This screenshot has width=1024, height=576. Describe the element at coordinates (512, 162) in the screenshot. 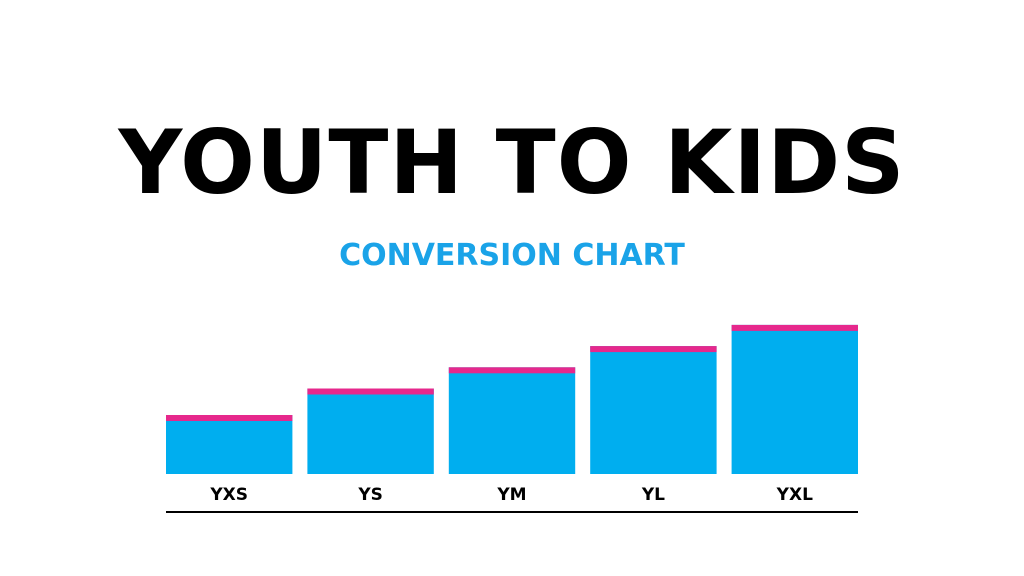

I see `page-title: YOUTH TO KIDS` at that location.